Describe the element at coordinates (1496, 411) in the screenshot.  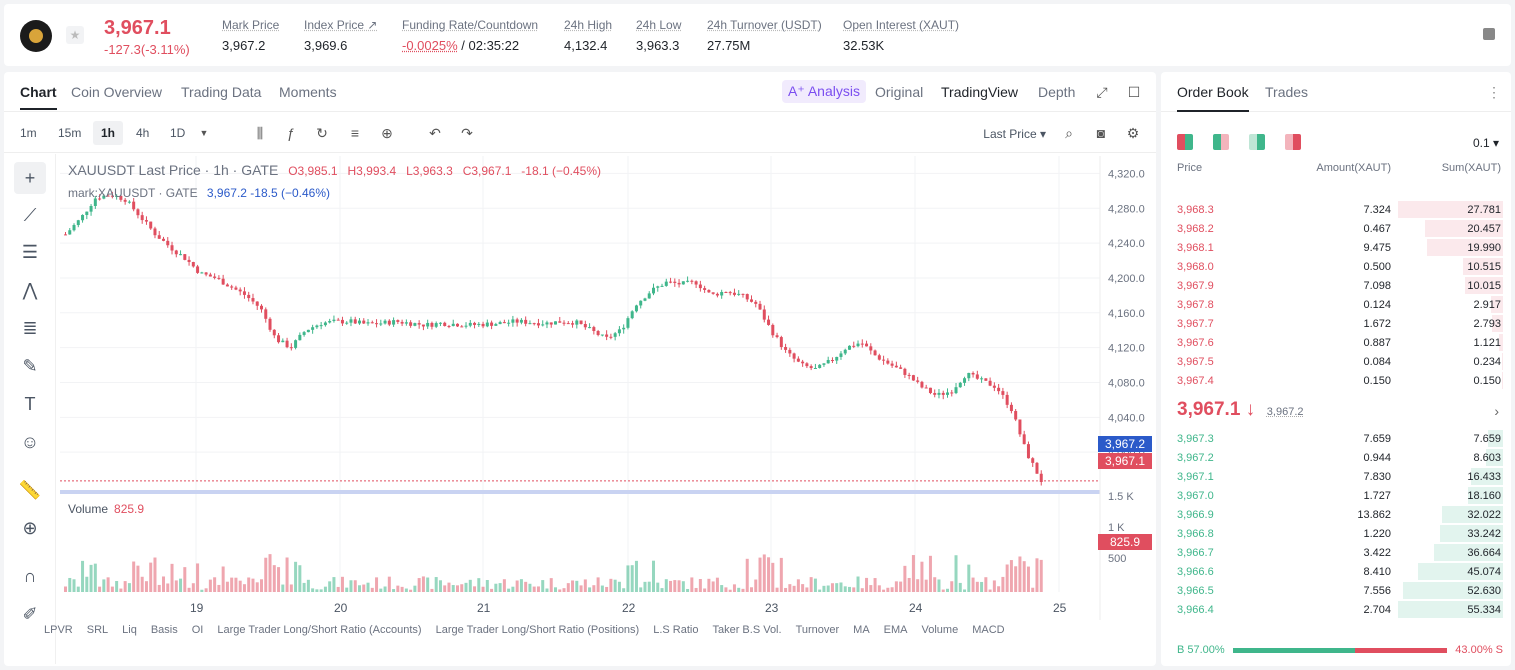
I see `chevron-right-icon: ›` at that location.